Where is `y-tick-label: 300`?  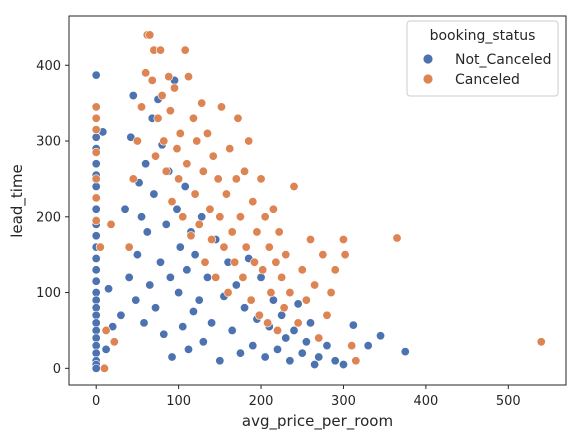 y-tick-label: 300 is located at coordinates (48, 142).